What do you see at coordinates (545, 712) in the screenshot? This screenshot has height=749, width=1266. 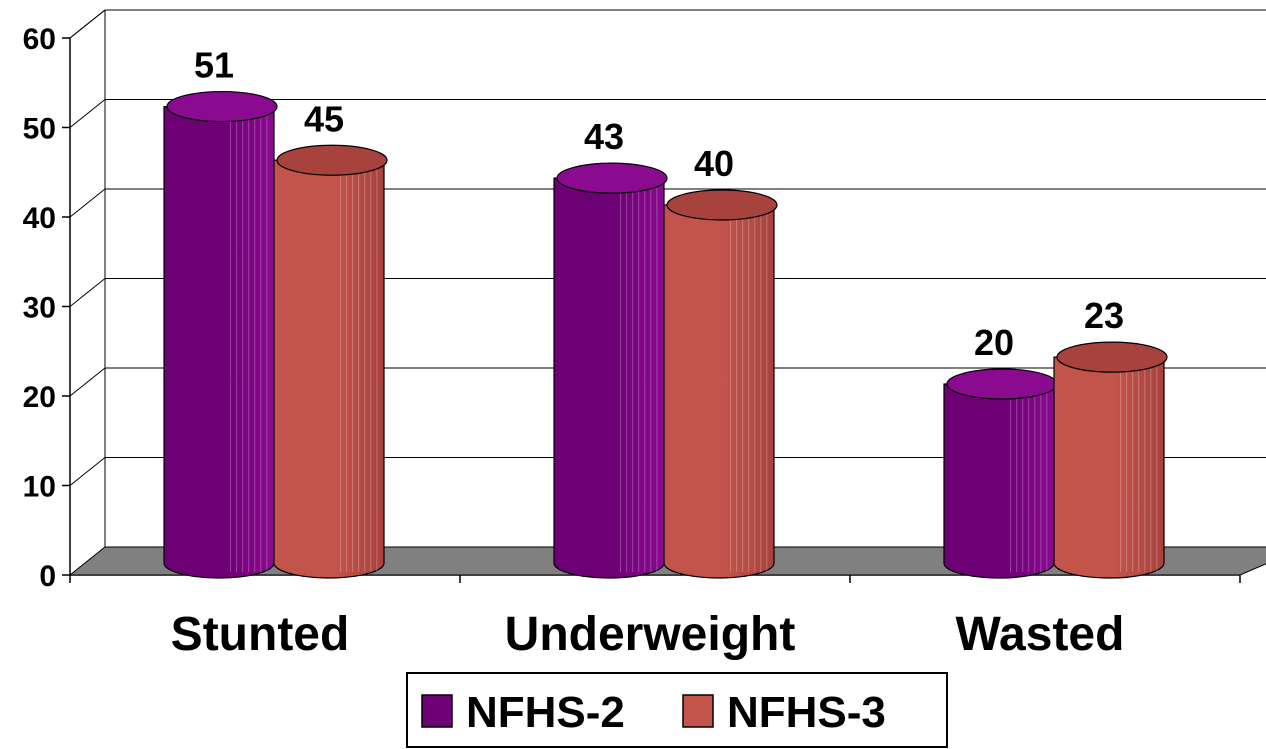 I see `legend-label: NFHS-2` at bounding box center [545, 712].